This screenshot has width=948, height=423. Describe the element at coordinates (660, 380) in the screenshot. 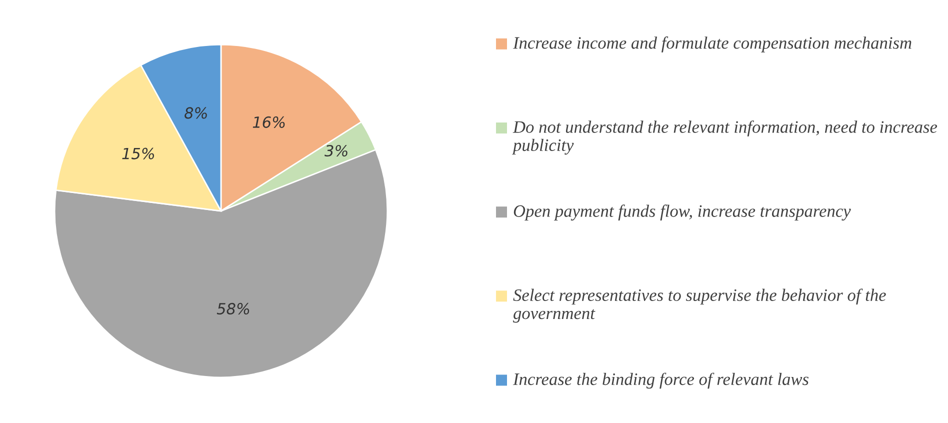

I see `legend-label: Increase the binding force of relevant laws` at that location.